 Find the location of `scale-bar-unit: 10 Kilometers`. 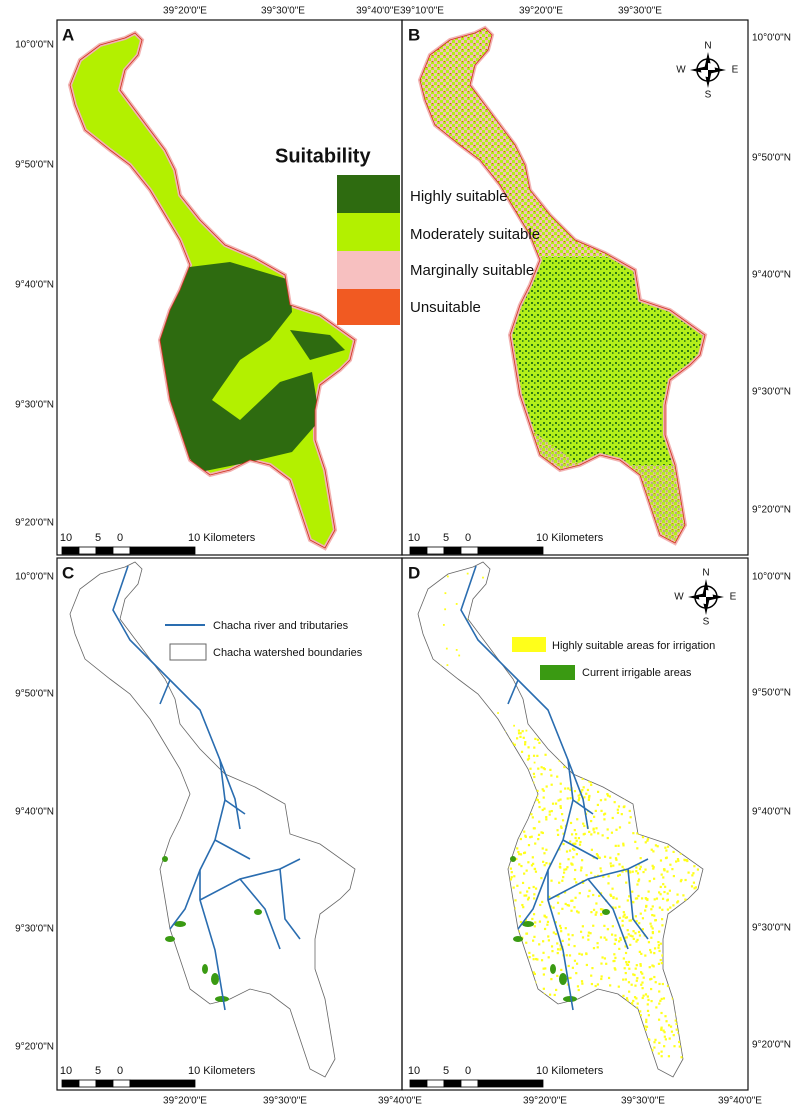

scale-bar-unit: 10 Kilometers is located at coordinates (222, 1071).